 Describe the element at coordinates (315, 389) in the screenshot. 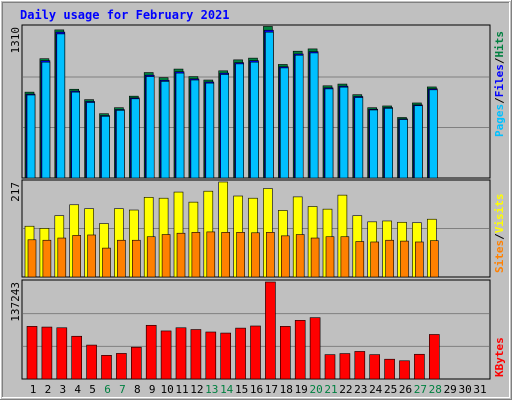

I see `x-tick-label: 20` at that location.